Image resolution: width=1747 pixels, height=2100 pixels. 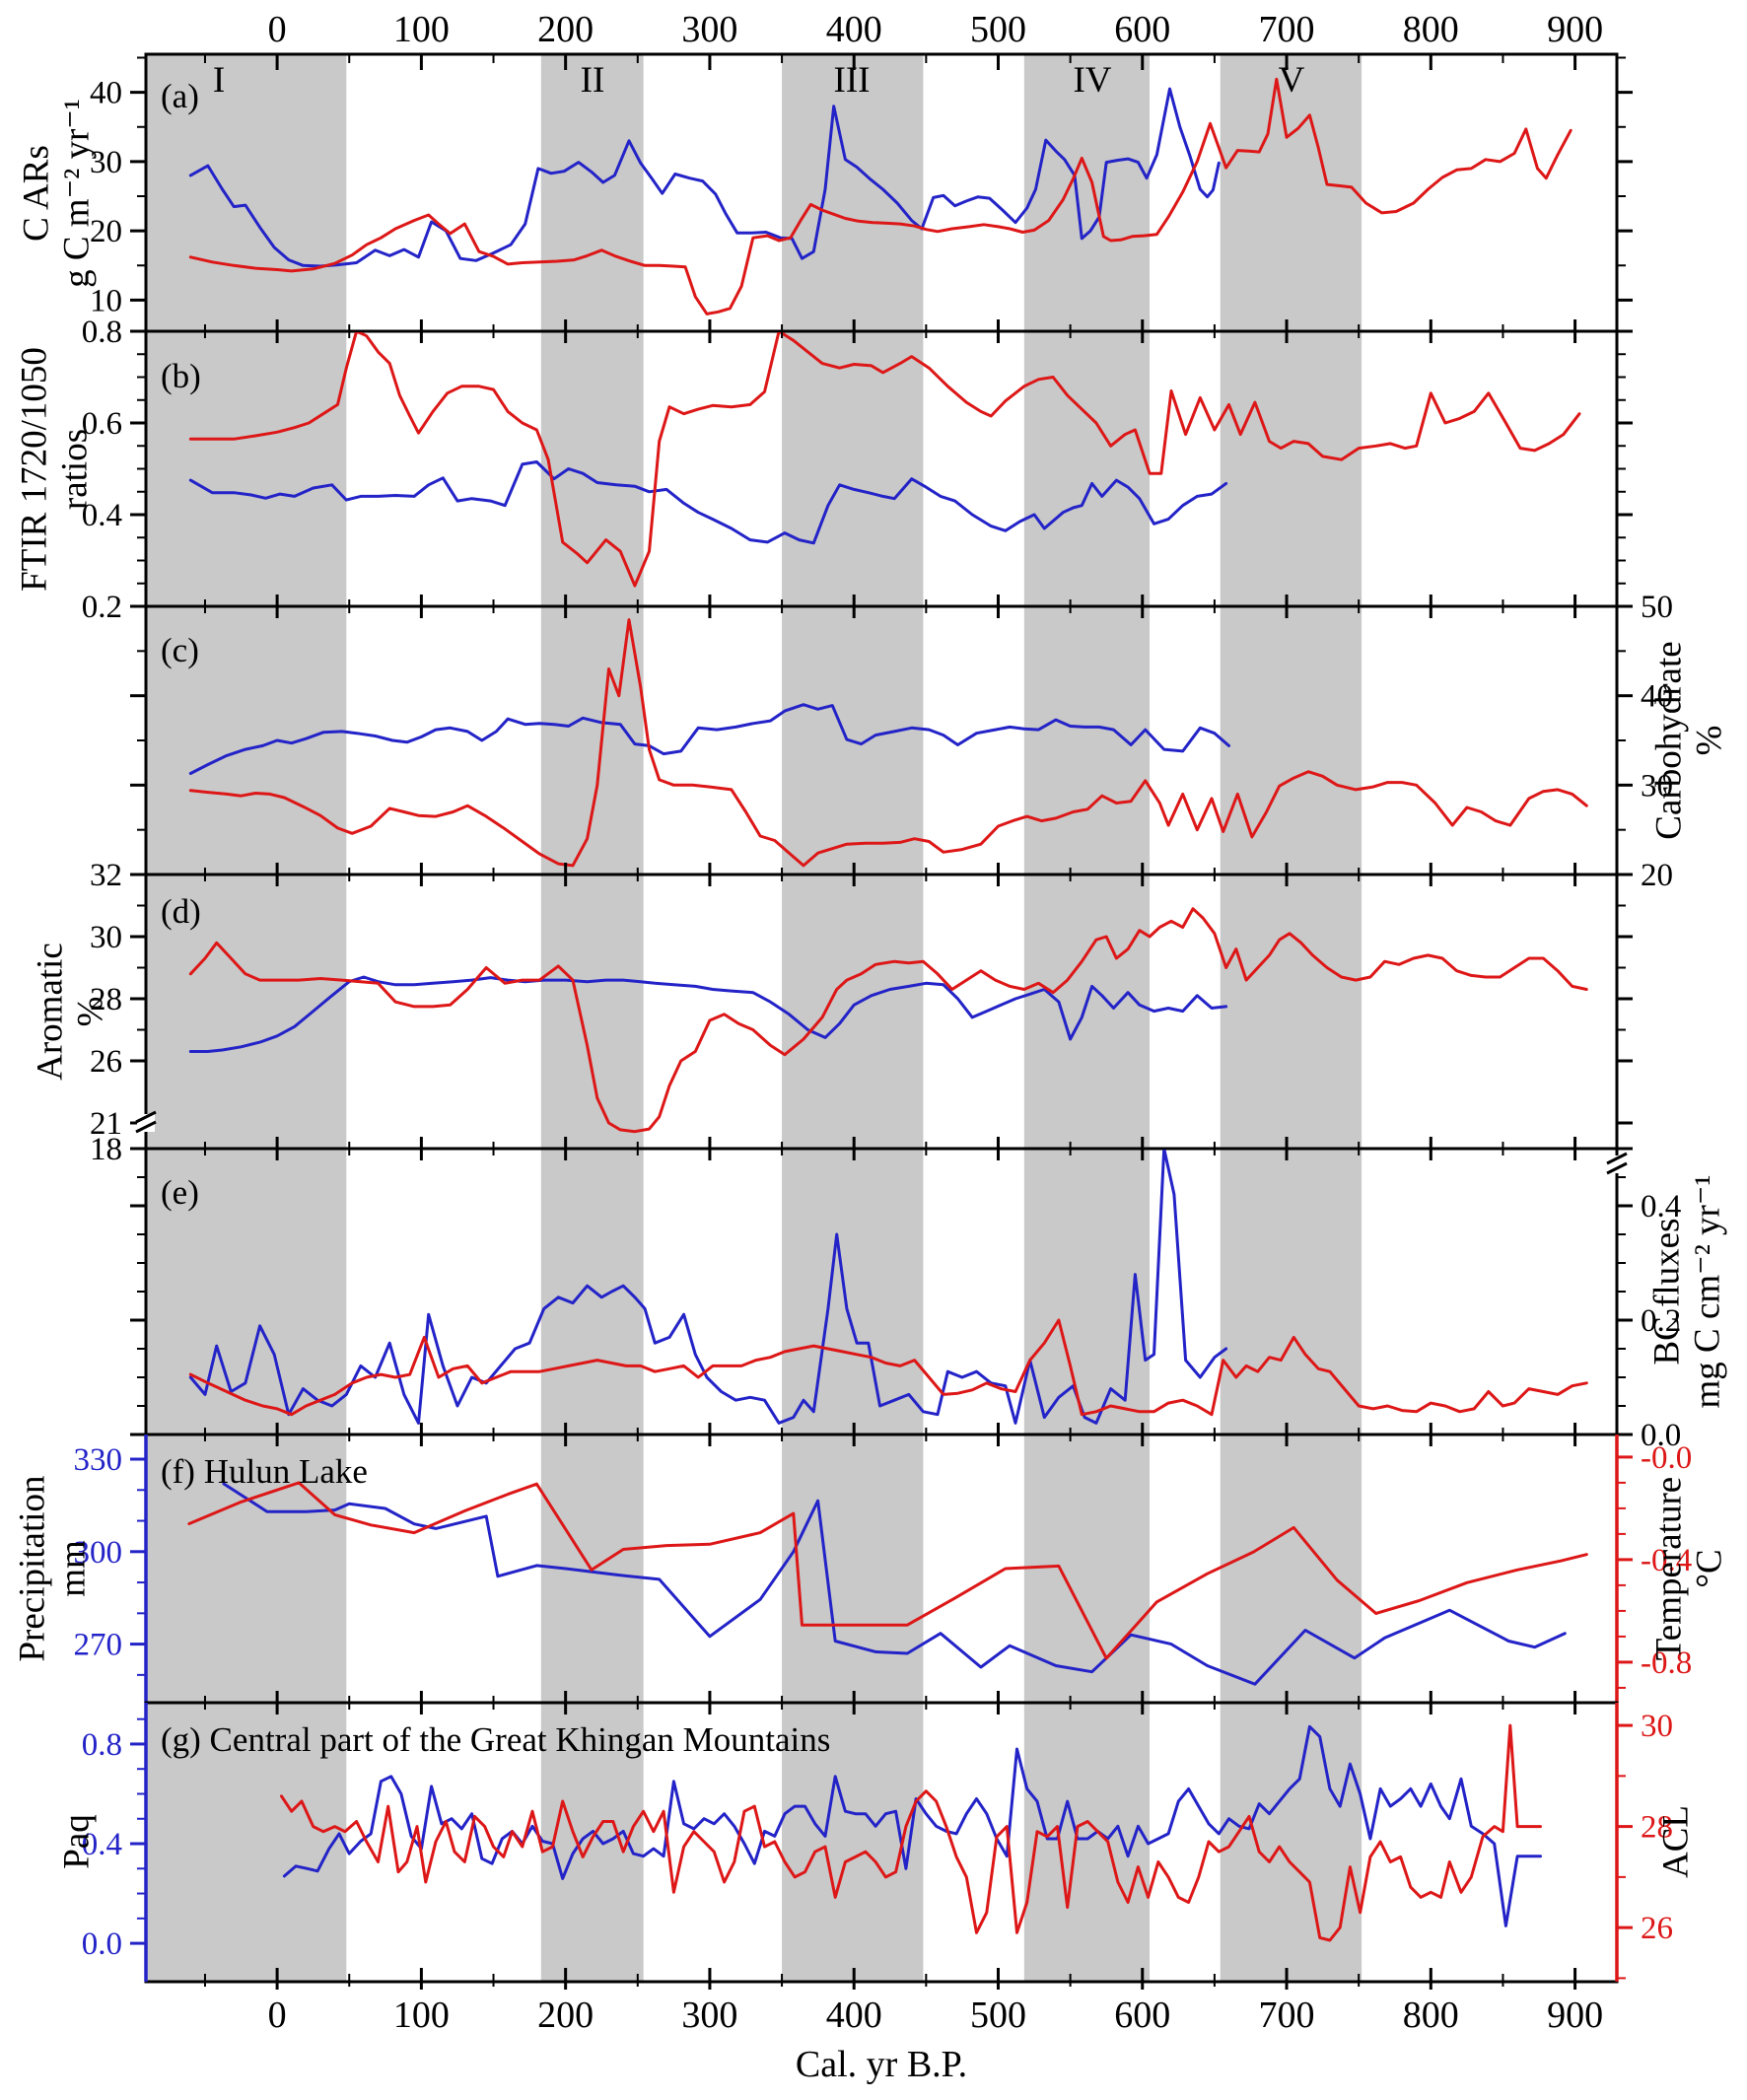 What do you see at coordinates (219, 80) in the screenshot?
I see `zone-label-1: I` at bounding box center [219, 80].